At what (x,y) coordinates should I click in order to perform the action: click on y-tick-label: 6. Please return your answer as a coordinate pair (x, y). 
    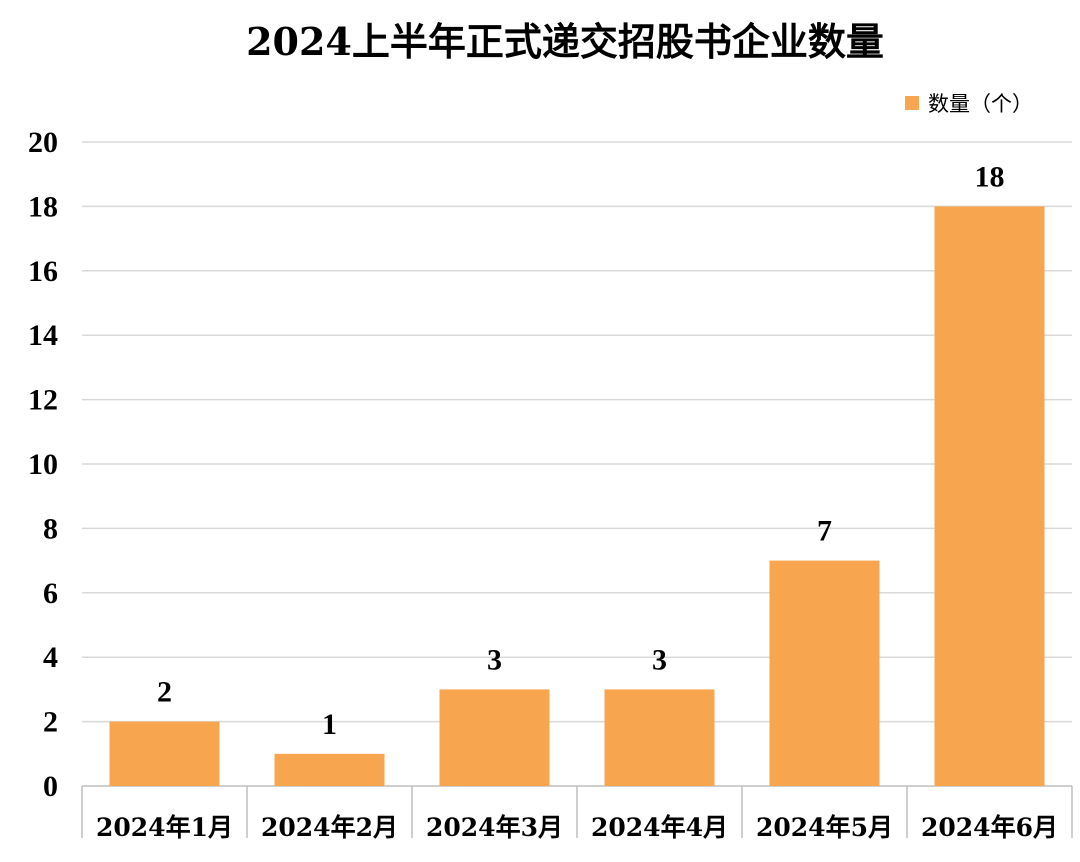
    Looking at the image, I should click on (50, 593).